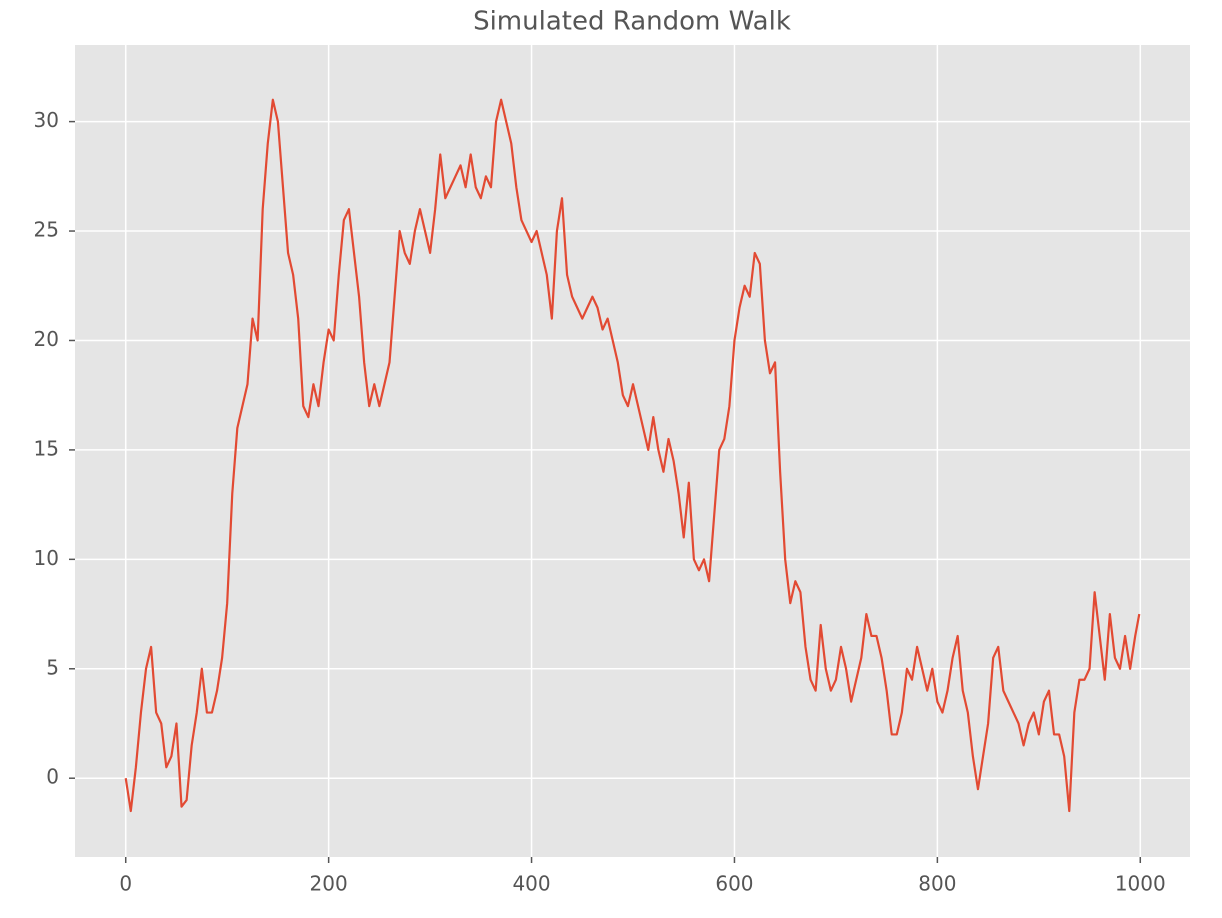  Describe the element at coordinates (46, 230) in the screenshot. I see `y-tick-label: 25` at that location.